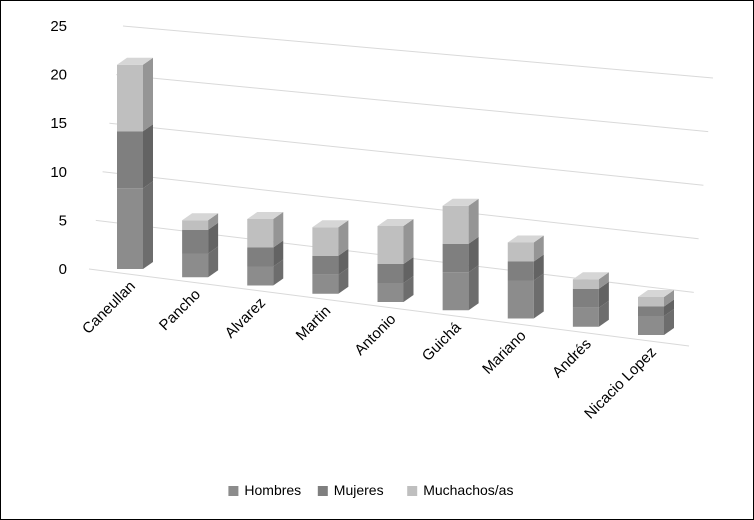 The image size is (754, 520). What do you see at coordinates (109, 308) in the screenshot?
I see `x-tick-label-caneullan: Caneullan` at bounding box center [109, 308].